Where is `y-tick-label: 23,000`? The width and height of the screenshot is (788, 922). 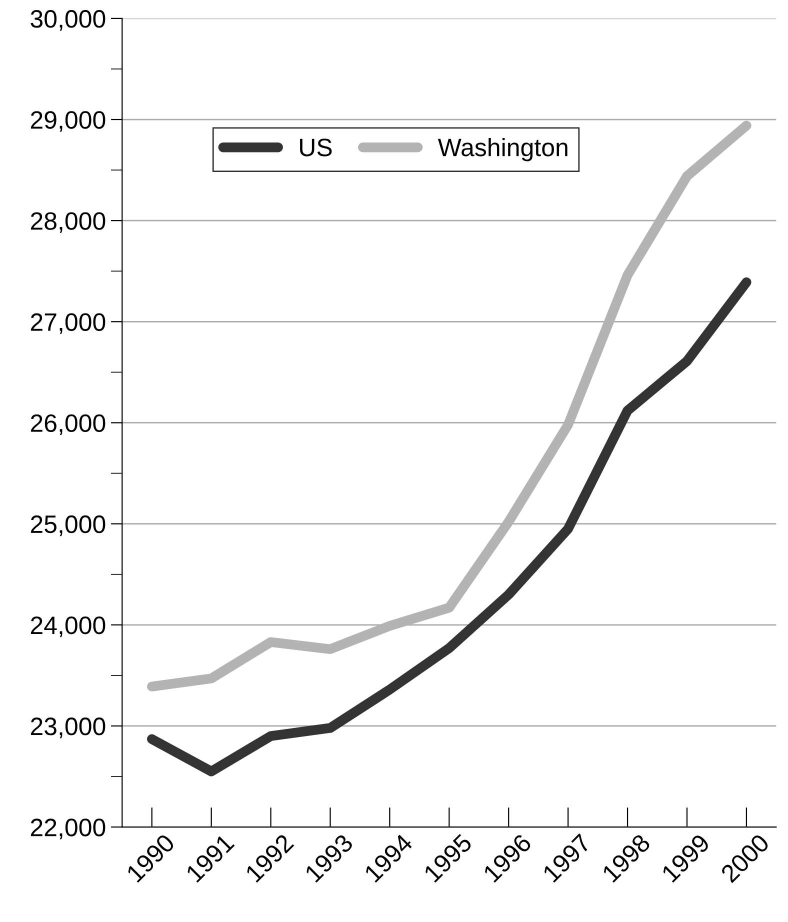 y-tick-label: 23,000 is located at coordinates (68, 728).